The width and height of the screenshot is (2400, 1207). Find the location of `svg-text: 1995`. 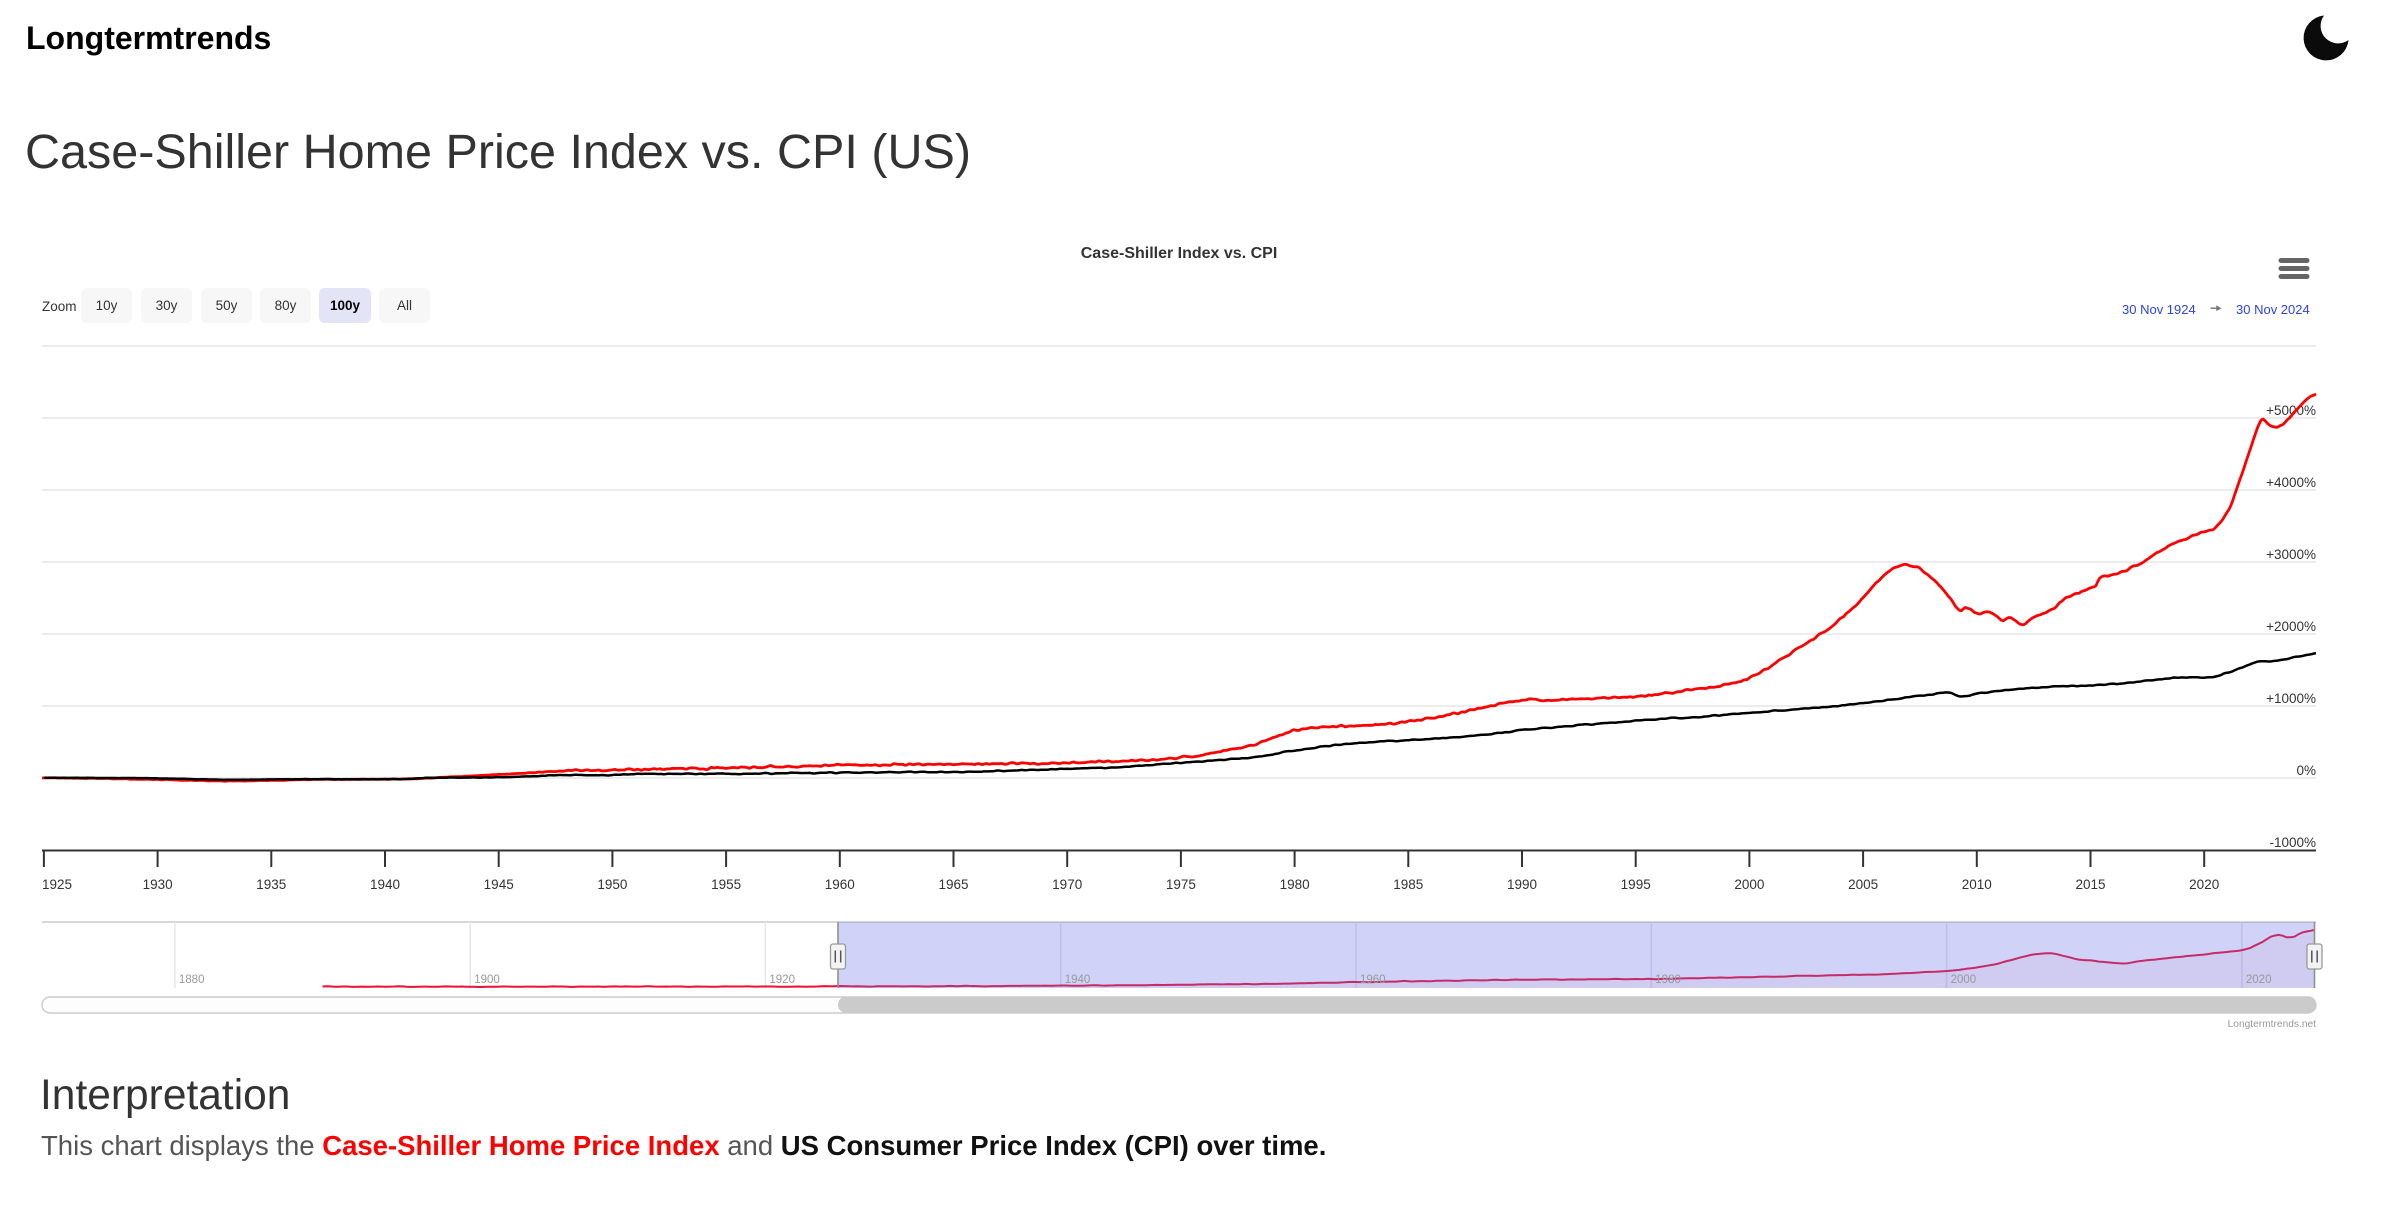

svg-text: 1995 is located at coordinates (1636, 884).